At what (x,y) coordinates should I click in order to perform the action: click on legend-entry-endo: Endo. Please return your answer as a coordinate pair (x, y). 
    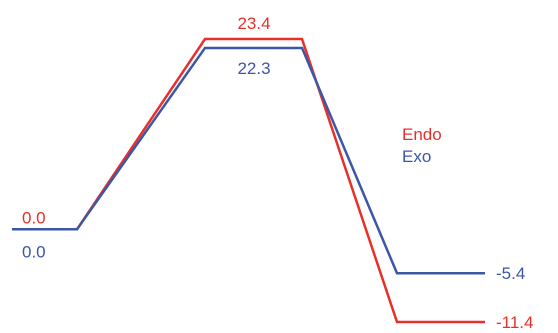
    Looking at the image, I should click on (422, 134).